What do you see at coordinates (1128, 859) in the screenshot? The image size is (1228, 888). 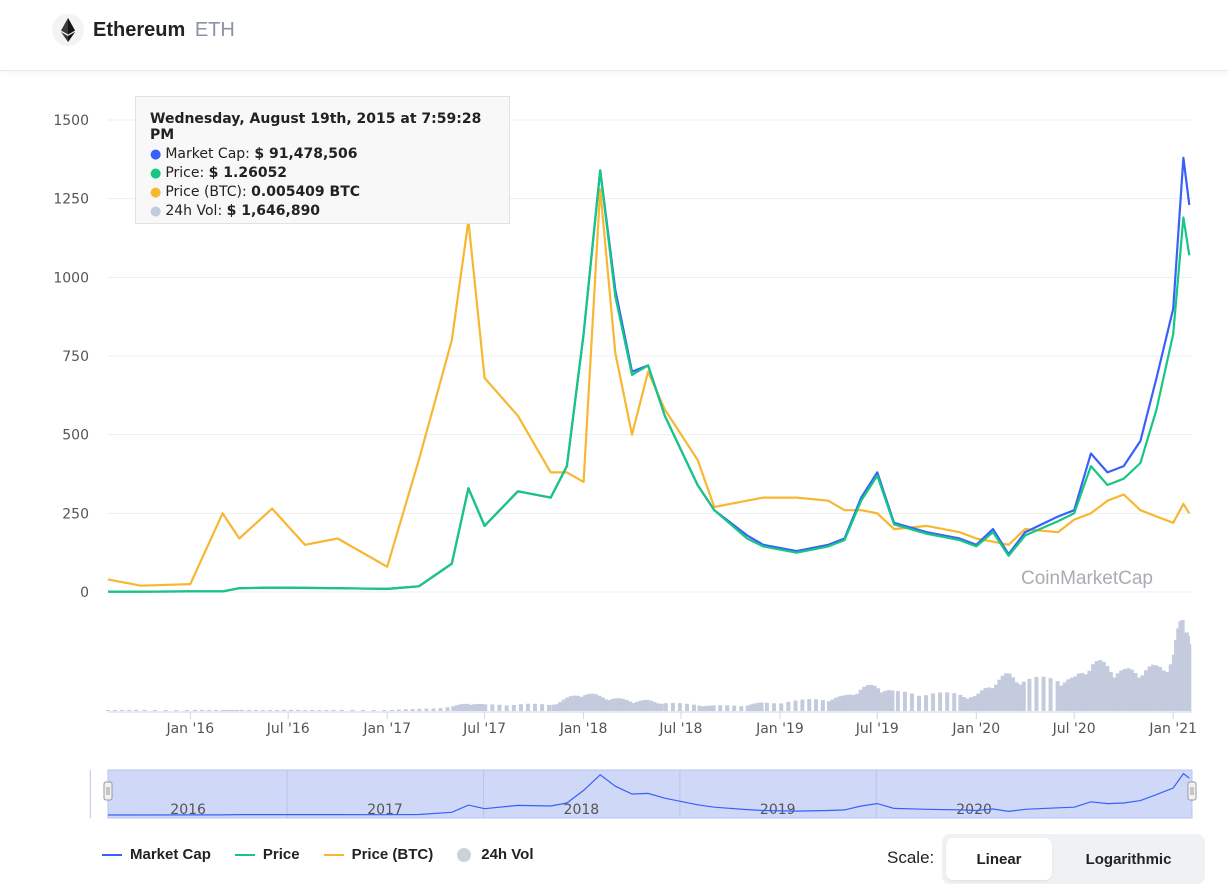 I see `scale-logarithmic-button: Logarithmic` at bounding box center [1128, 859].